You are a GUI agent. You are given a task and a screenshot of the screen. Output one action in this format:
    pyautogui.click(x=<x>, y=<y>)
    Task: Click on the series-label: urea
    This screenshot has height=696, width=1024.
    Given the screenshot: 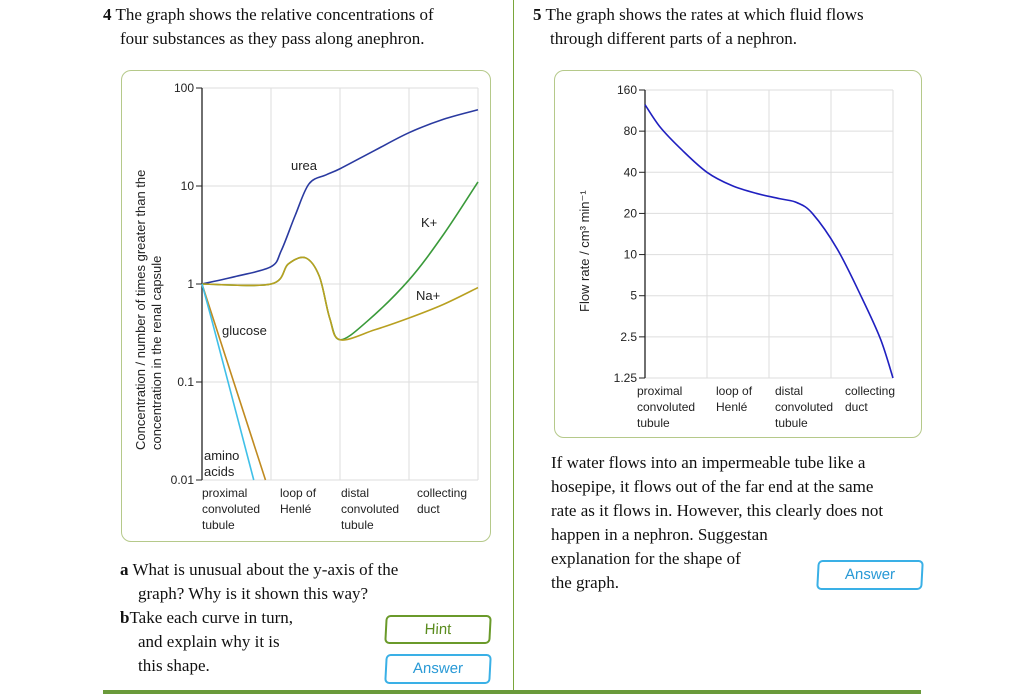 What is the action you would take?
    pyautogui.click(x=304, y=165)
    